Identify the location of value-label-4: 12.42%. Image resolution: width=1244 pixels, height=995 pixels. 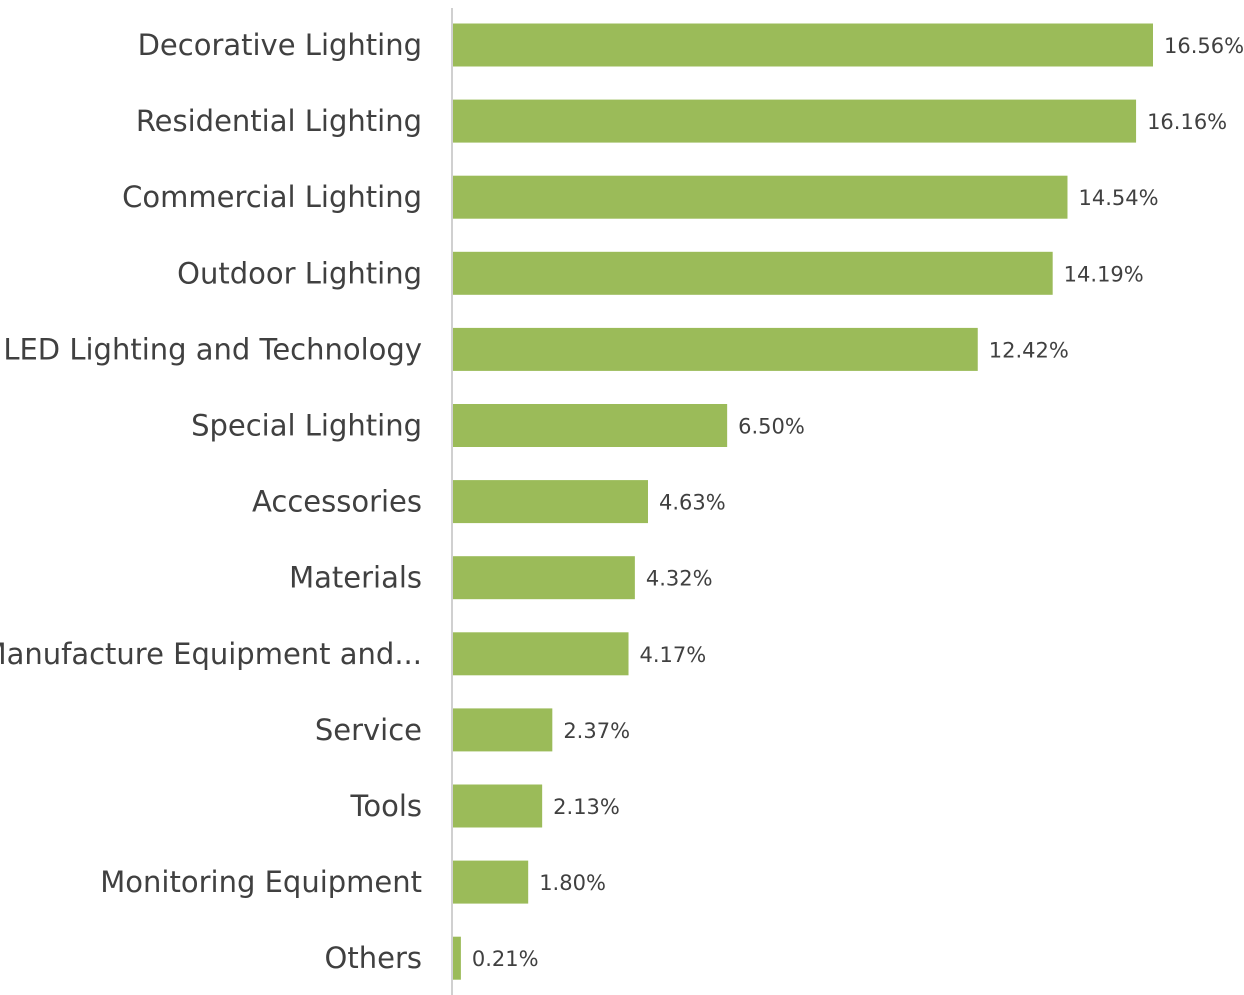
(1029, 350).